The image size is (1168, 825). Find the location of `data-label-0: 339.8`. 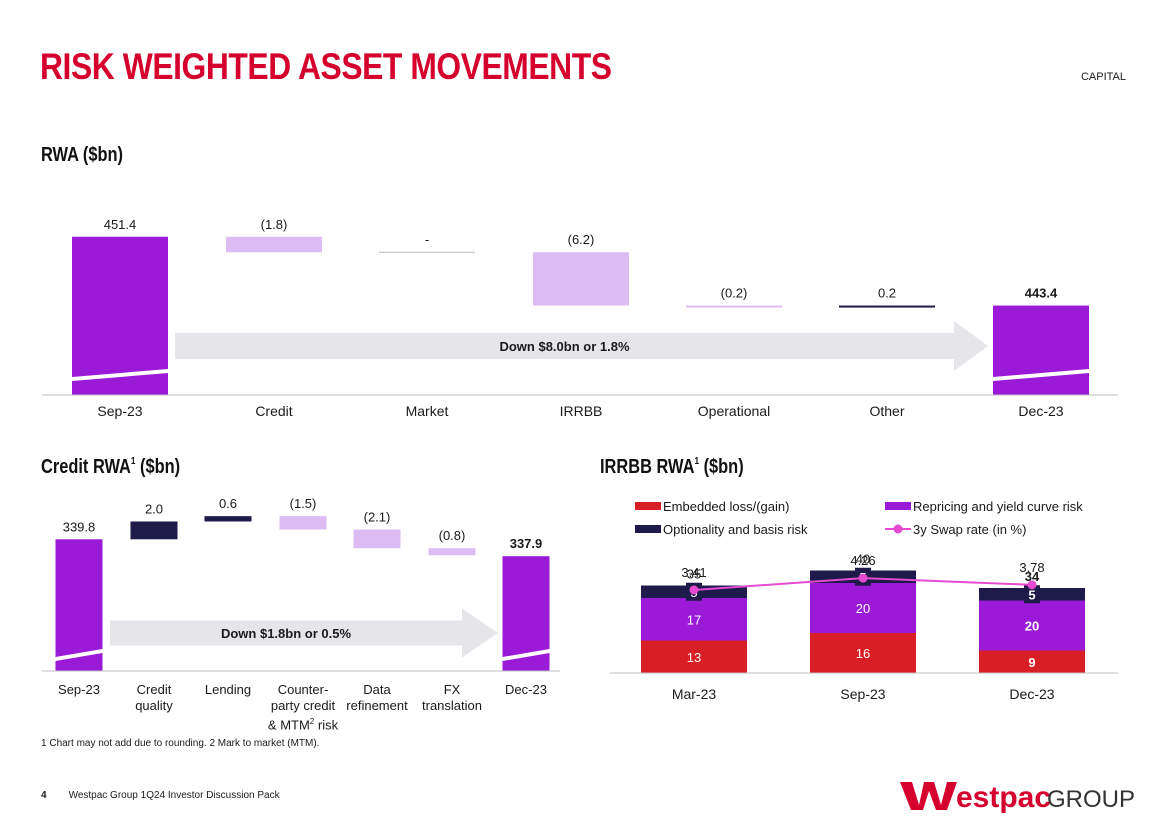

data-label-0: 339.8 is located at coordinates (79, 526).